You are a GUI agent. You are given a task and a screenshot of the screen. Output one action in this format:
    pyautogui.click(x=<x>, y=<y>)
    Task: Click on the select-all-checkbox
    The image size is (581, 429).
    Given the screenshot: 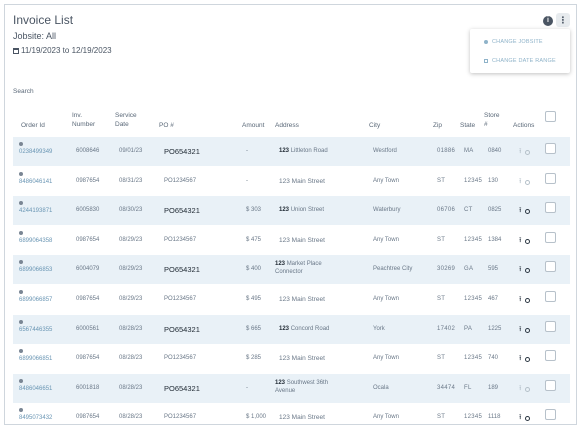 What is the action you would take?
    pyautogui.click(x=550, y=116)
    